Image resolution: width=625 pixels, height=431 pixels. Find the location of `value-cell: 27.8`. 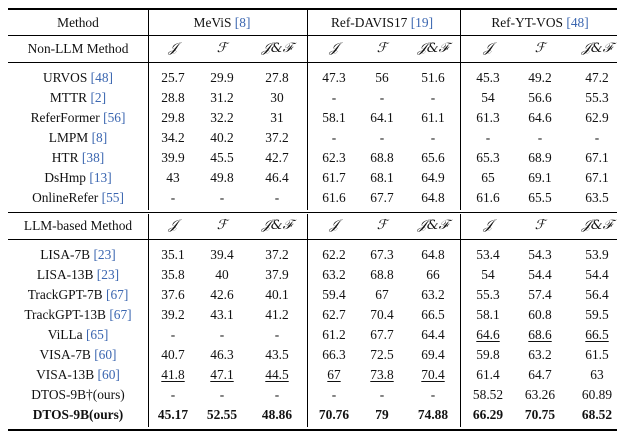

value-cell: 27.8 is located at coordinates (277, 77).